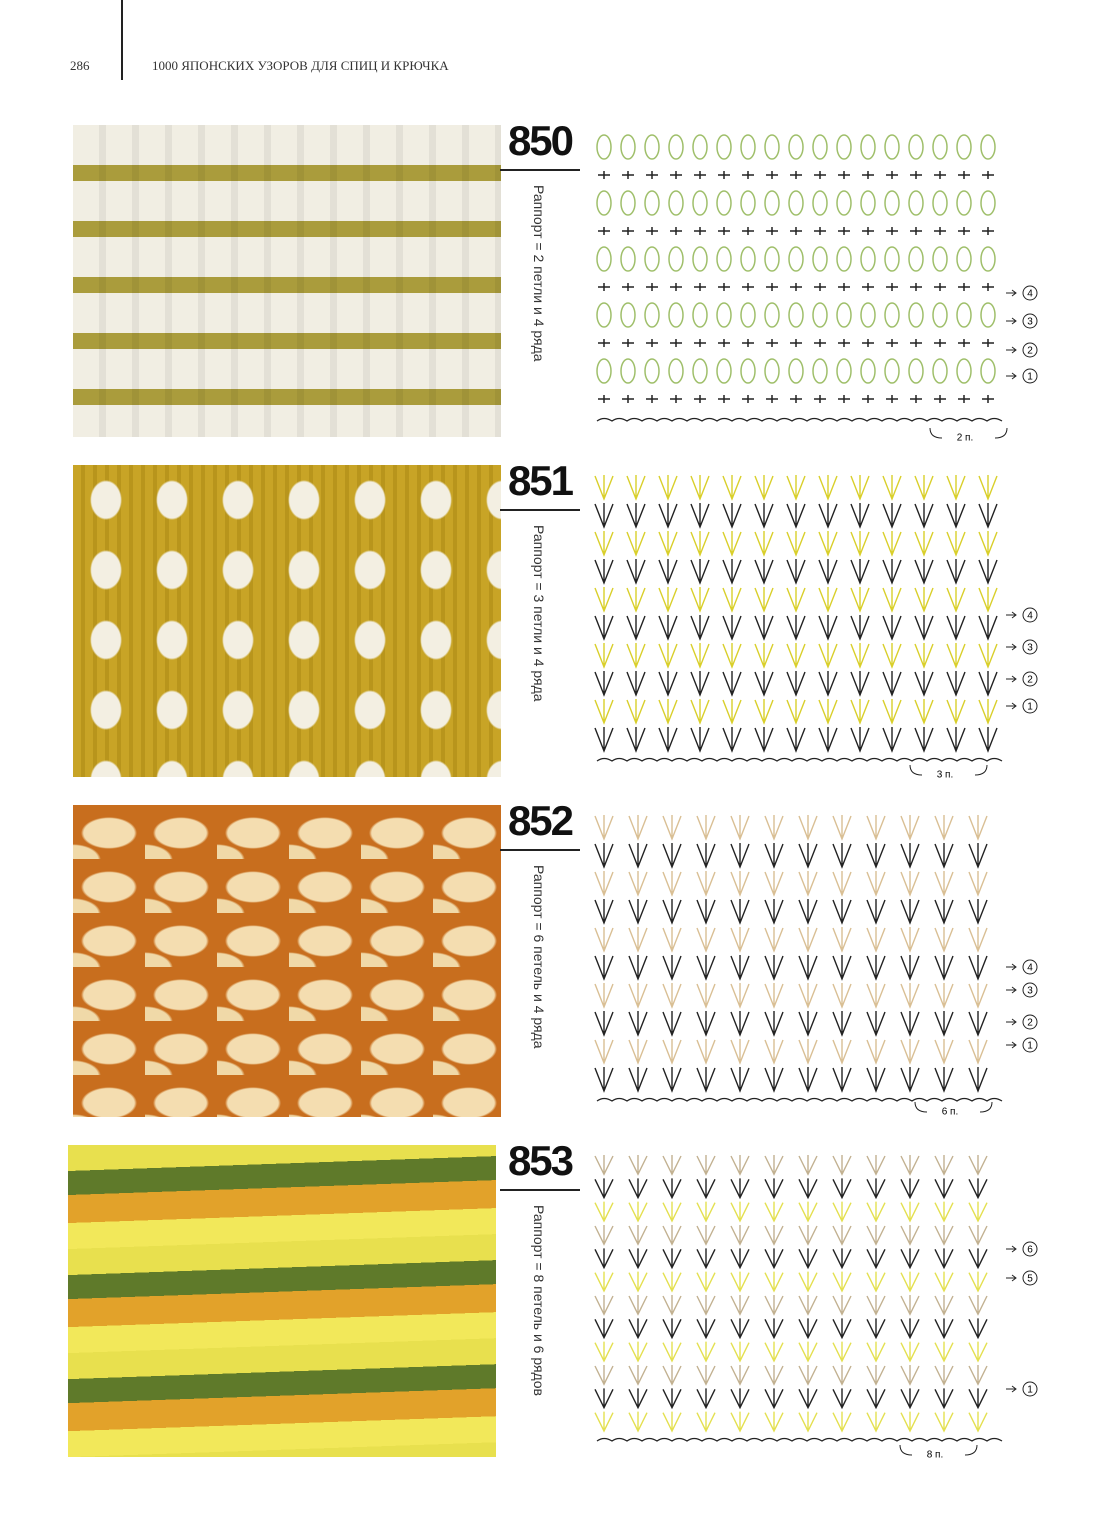 The width and height of the screenshot is (1100, 1519). What do you see at coordinates (816, 966) in the screenshot?
I see `stitch-diagram: 6 п. 4 3 2 1` at bounding box center [816, 966].